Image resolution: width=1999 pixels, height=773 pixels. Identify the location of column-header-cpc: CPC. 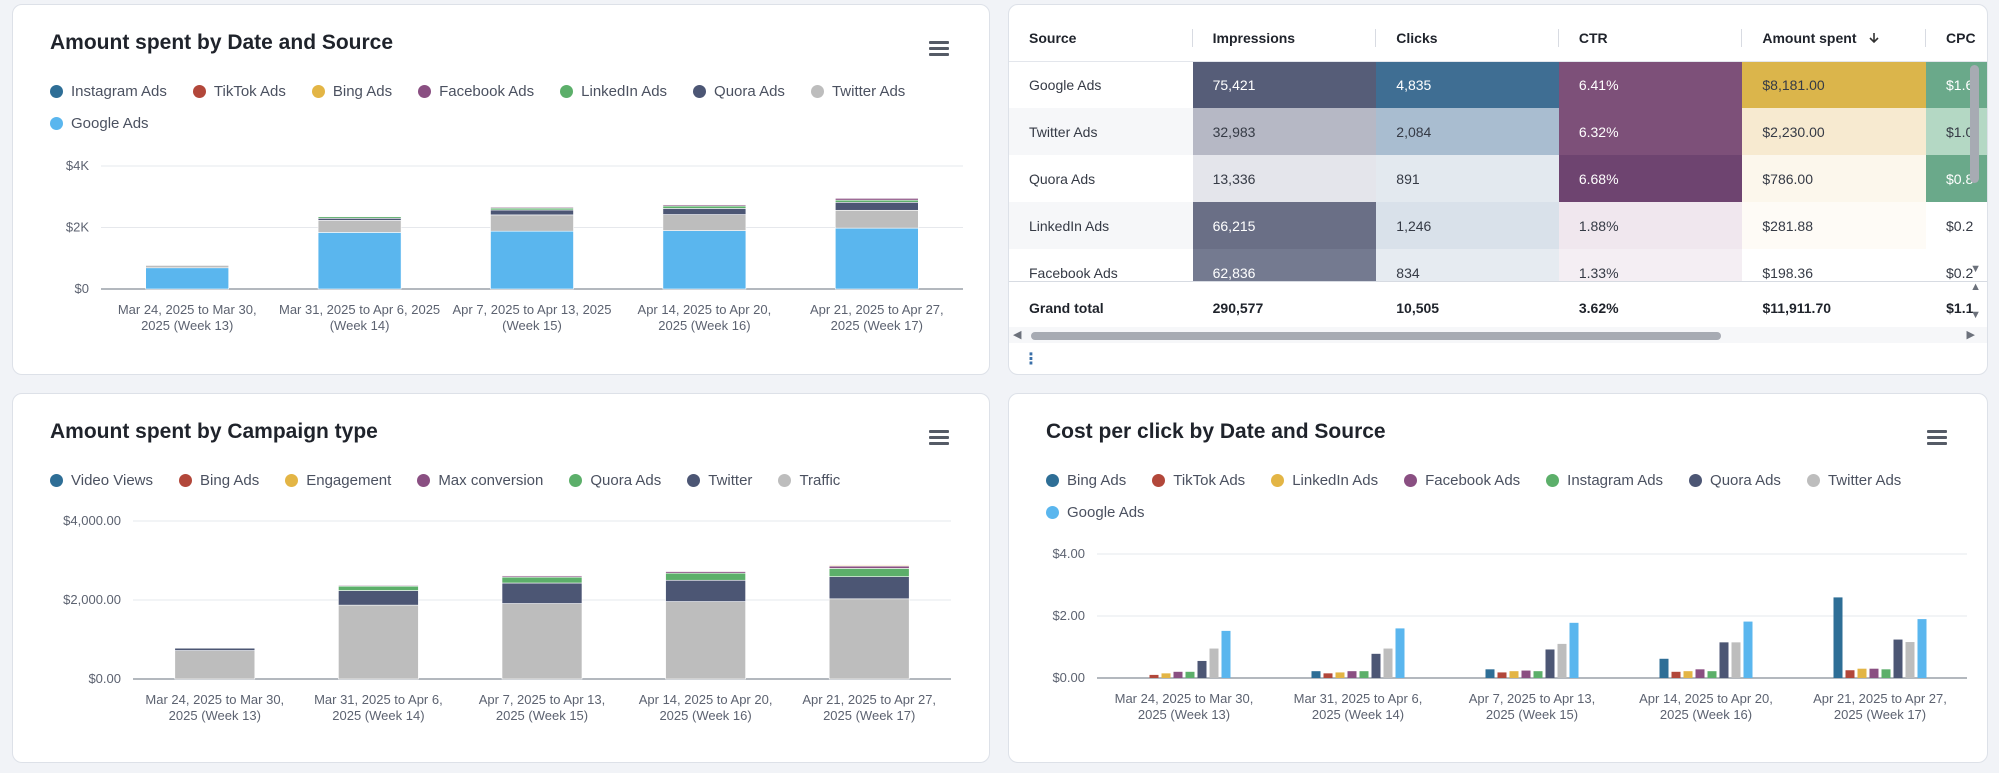
(1956, 38).